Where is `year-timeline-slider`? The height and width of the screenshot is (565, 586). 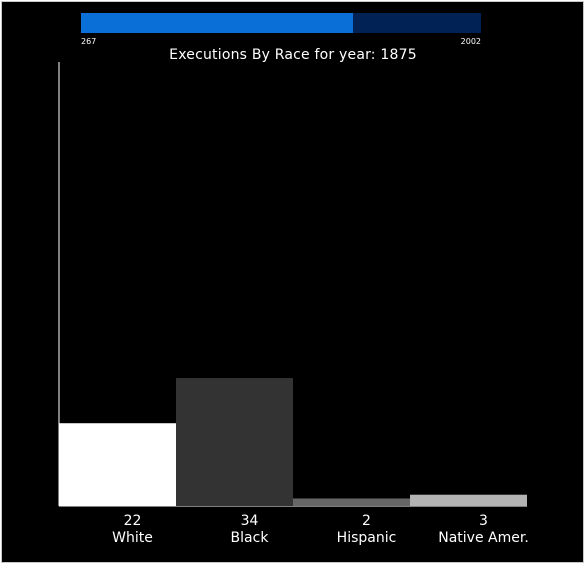 year-timeline-slider is located at coordinates (281, 23).